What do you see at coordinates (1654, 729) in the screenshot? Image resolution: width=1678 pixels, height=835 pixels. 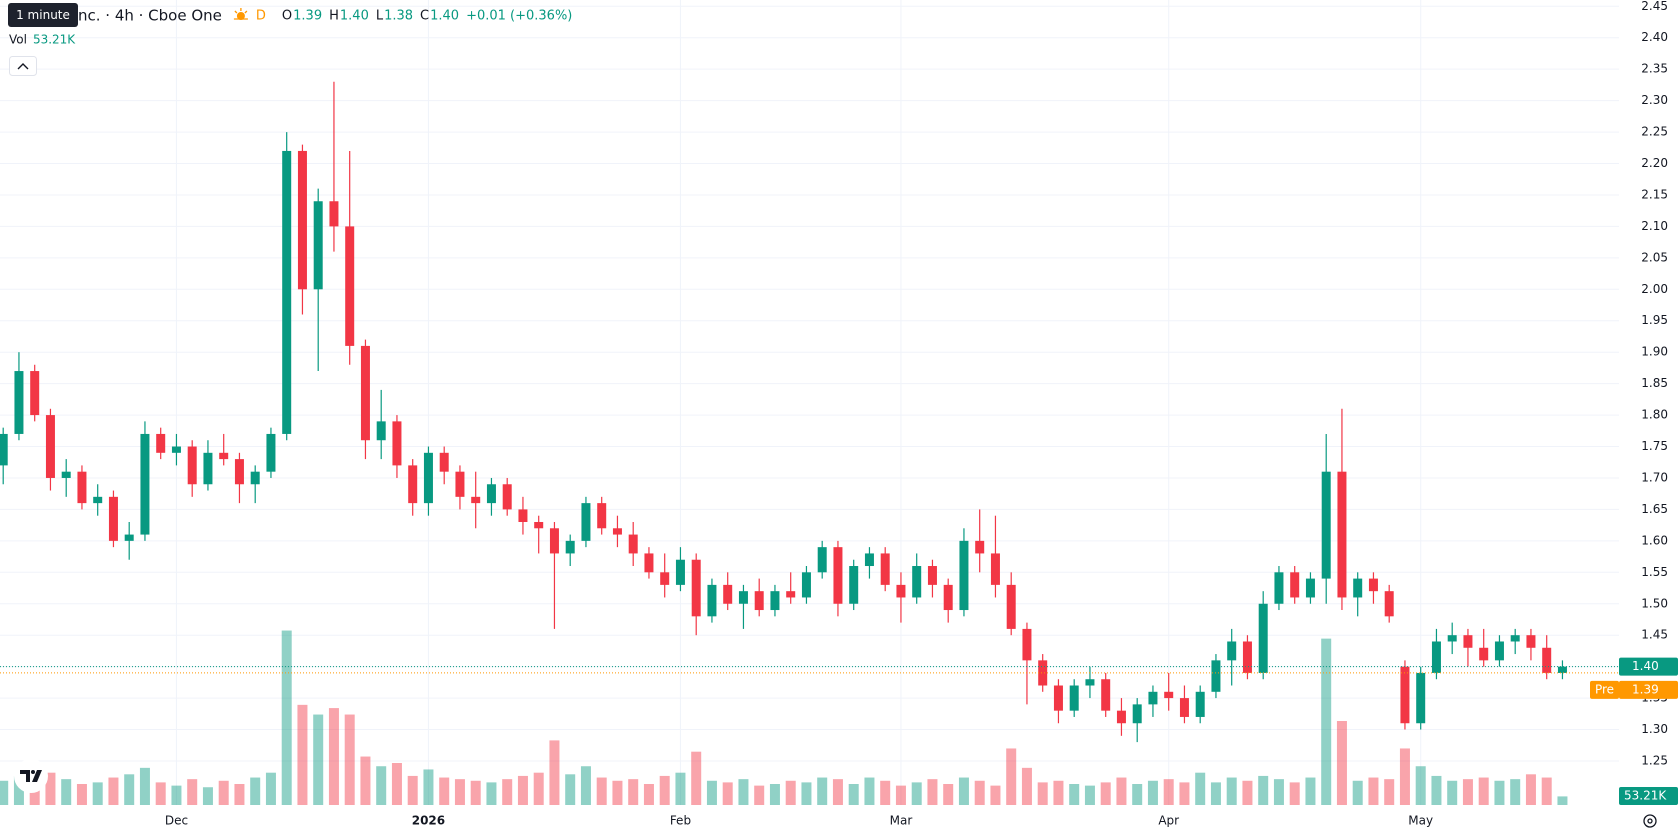 I see `y-tick-label: 1.30` at bounding box center [1654, 729].